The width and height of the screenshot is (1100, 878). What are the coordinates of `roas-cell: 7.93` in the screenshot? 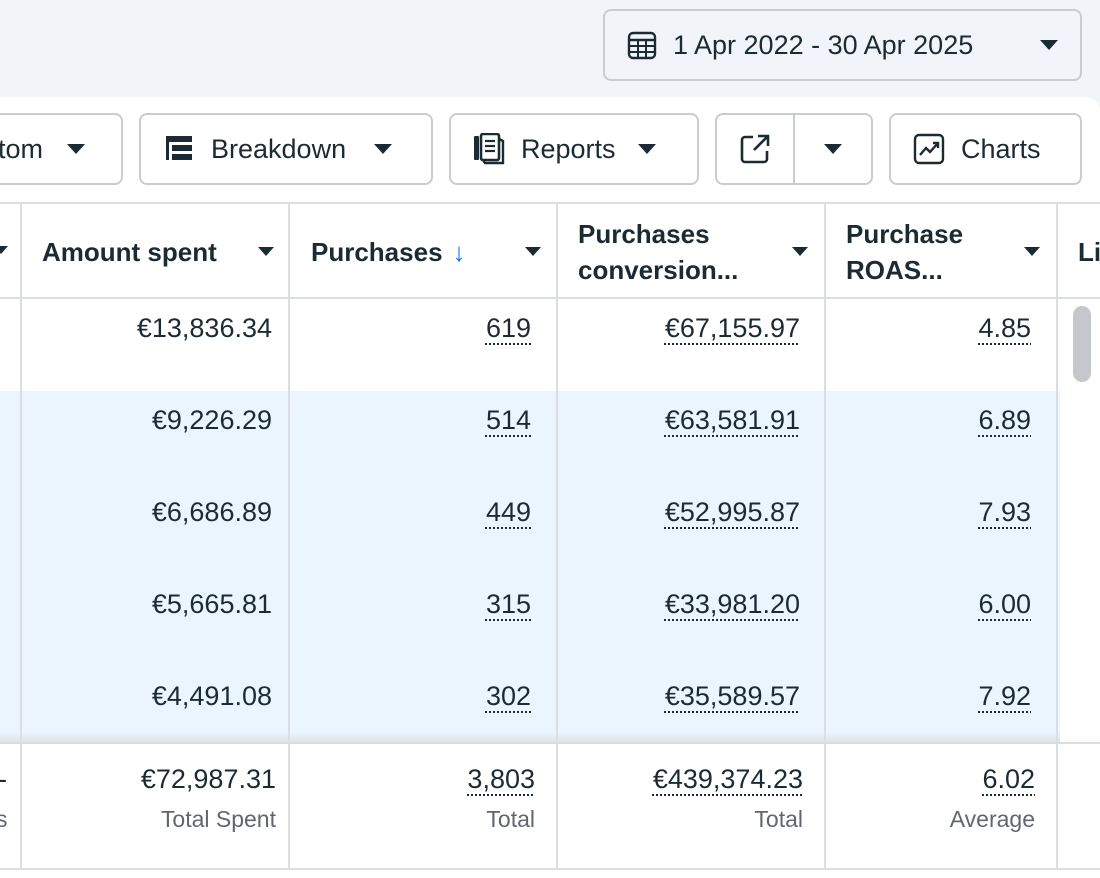 It's located at (1004, 512).